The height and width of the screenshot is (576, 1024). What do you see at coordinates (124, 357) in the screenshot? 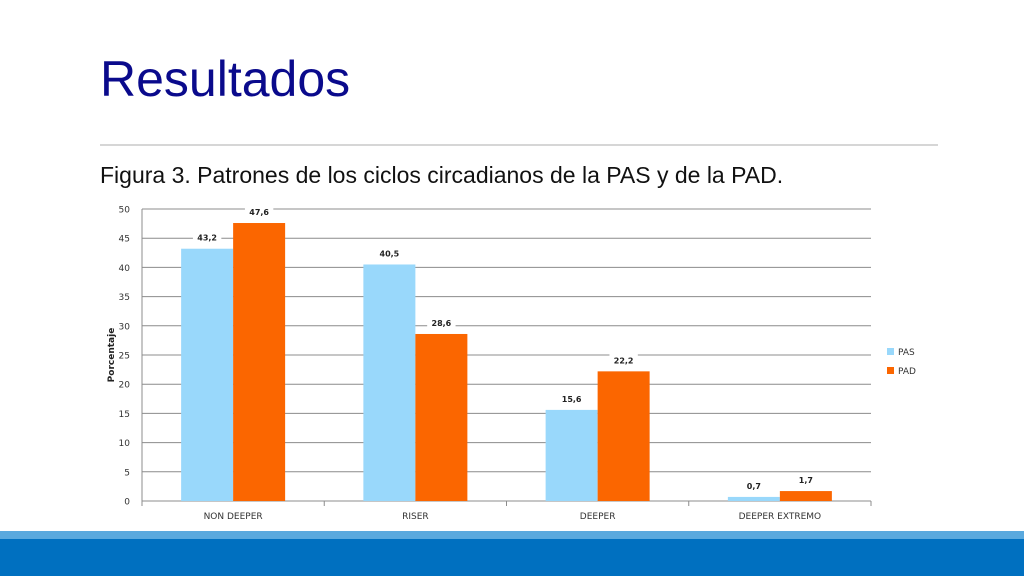
I see `y-tick-label: 25` at bounding box center [124, 357].